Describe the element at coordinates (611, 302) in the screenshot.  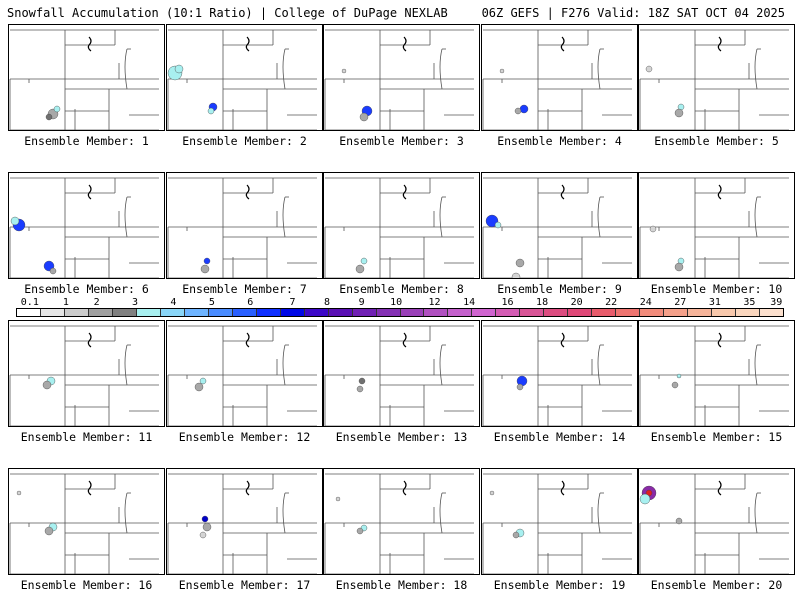
I see `colorbar-tick-label: 22` at that location.